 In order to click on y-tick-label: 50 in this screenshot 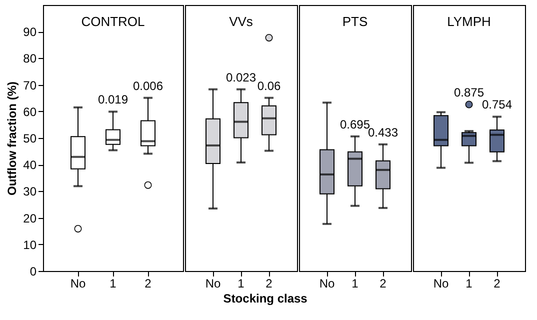, I will do `click(30, 139)`.